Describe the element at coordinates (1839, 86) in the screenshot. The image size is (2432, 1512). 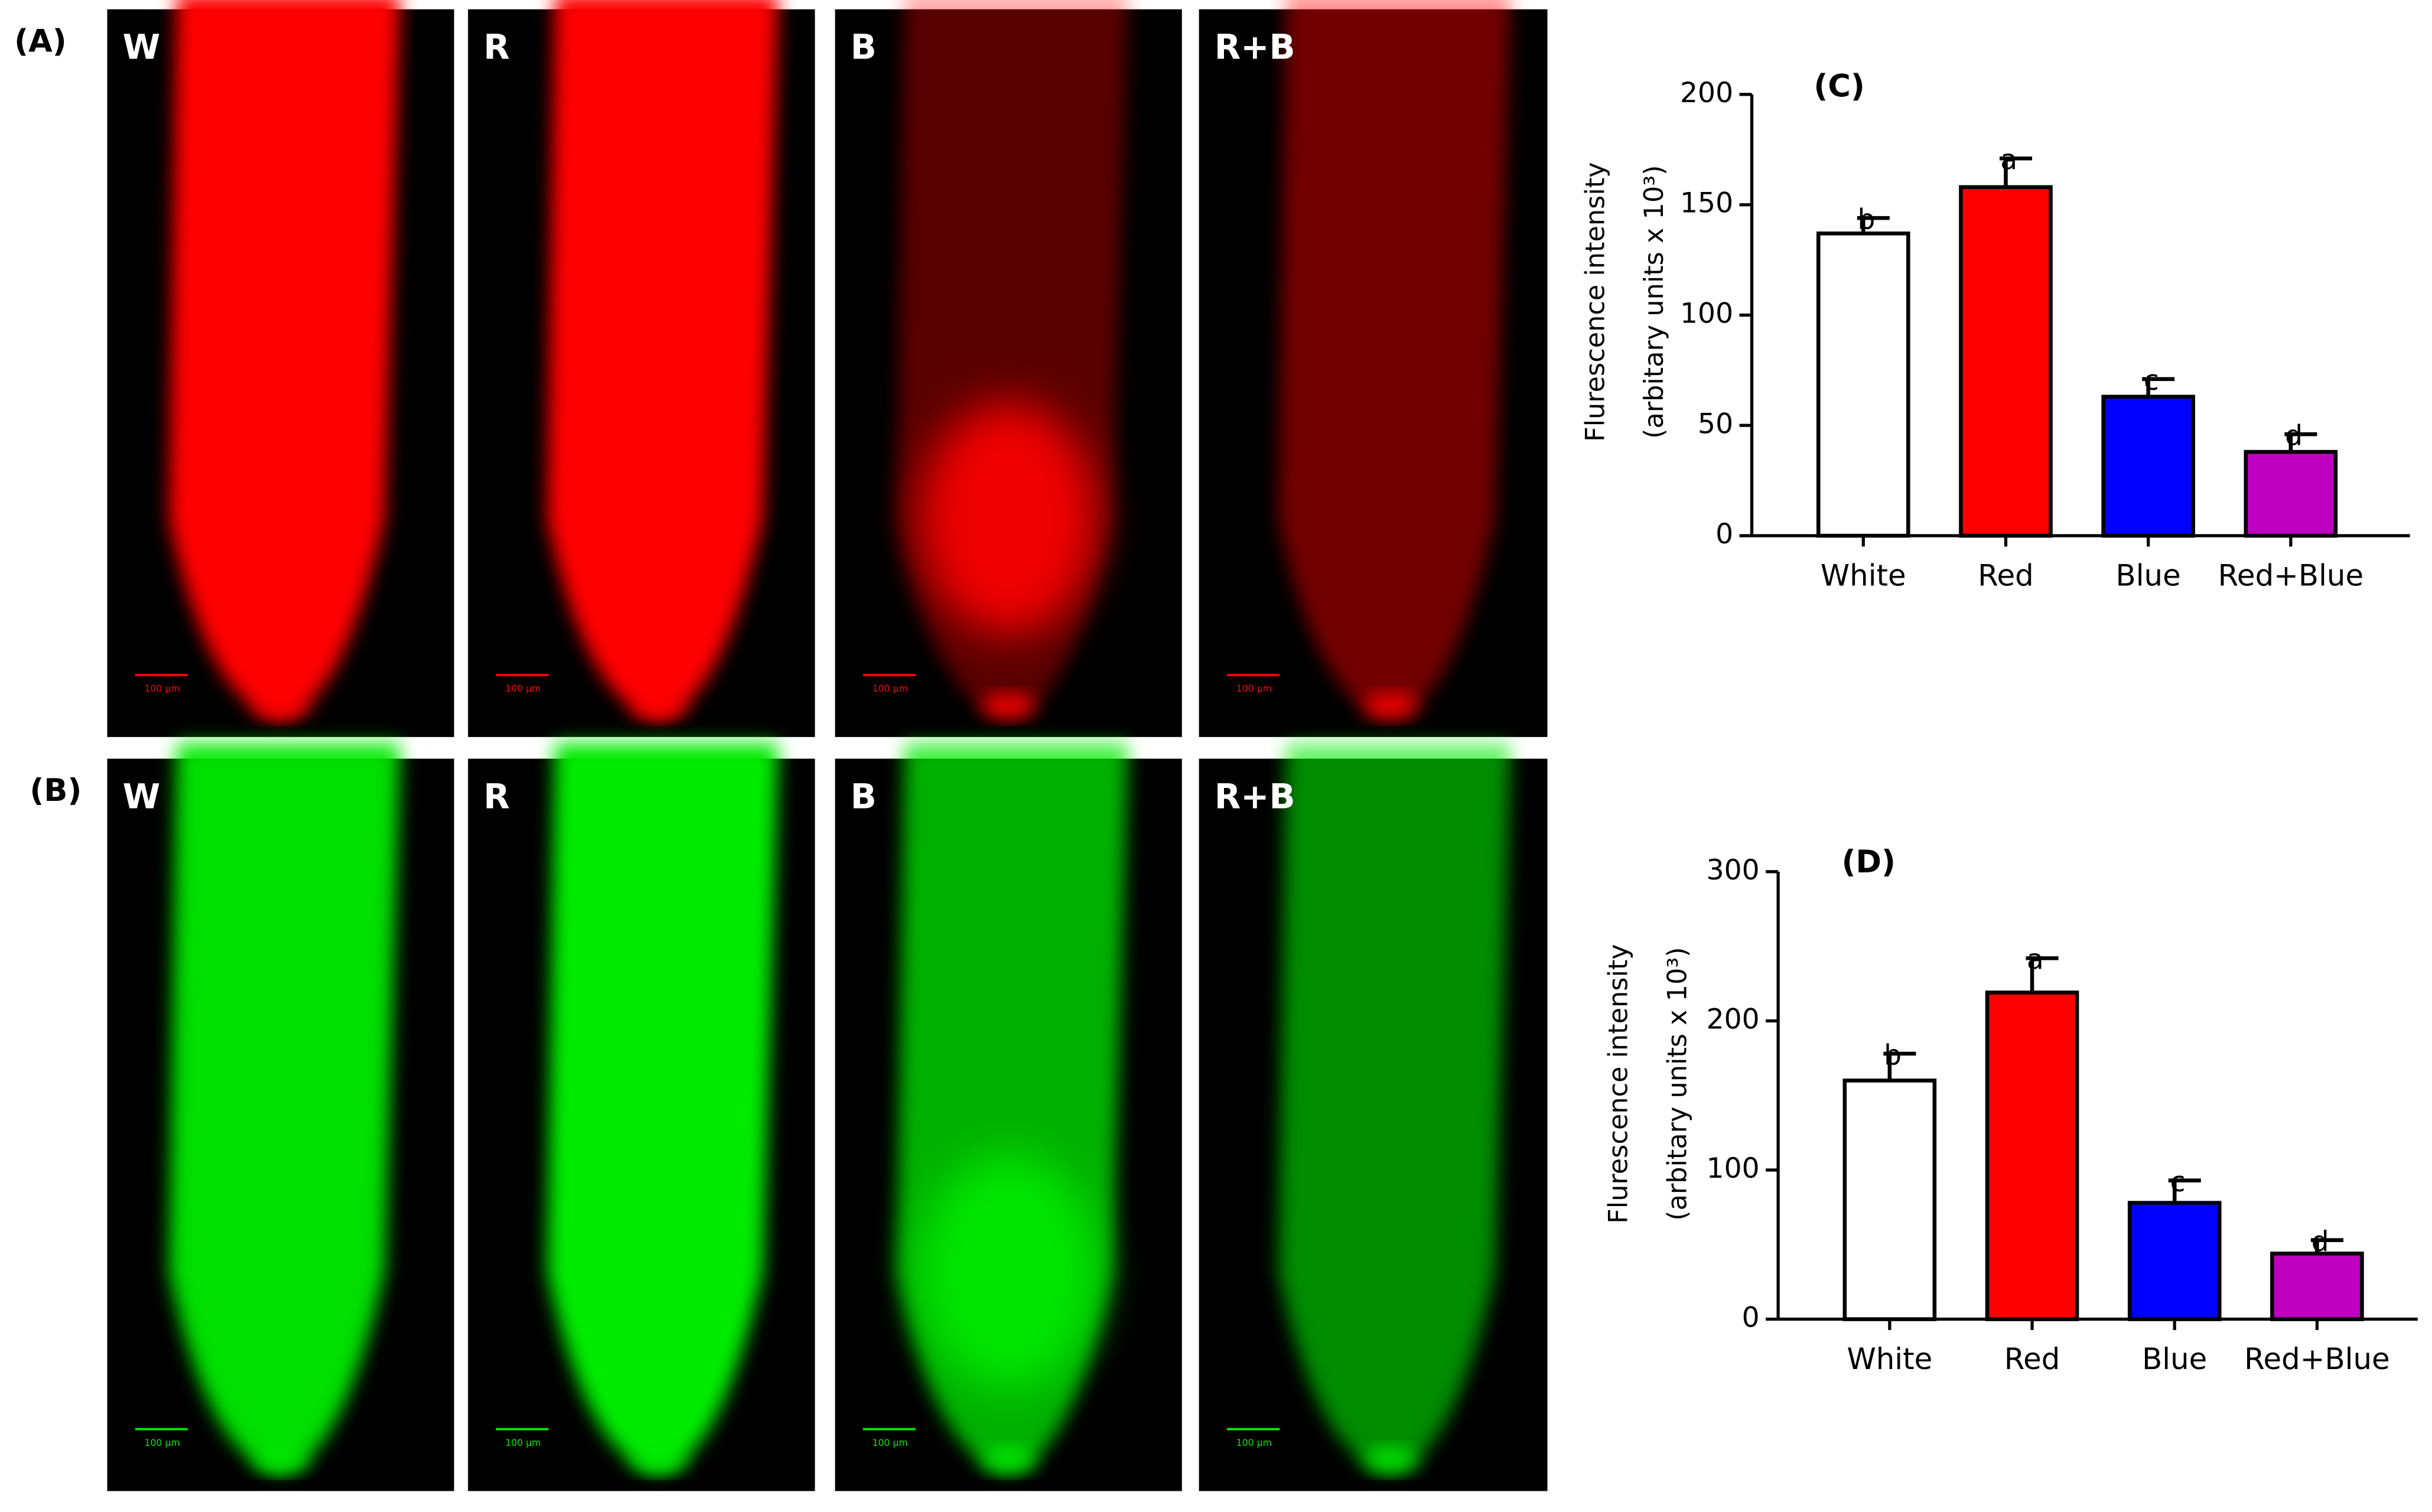
I see `chart-title: (C)` at that location.